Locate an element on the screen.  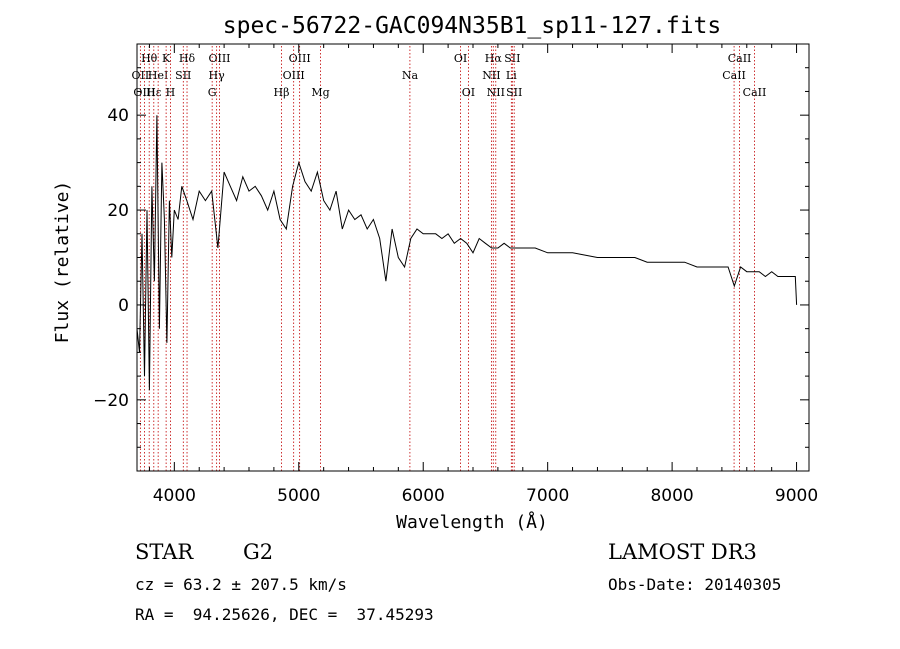
y-axis-label: Flux (relative) is located at coordinates (62, 262).